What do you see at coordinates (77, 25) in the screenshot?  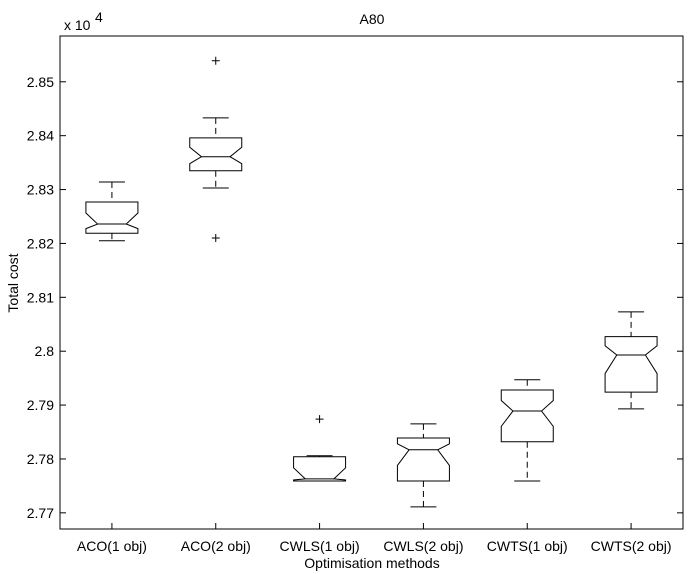 I see `scale-label: x 10` at bounding box center [77, 25].